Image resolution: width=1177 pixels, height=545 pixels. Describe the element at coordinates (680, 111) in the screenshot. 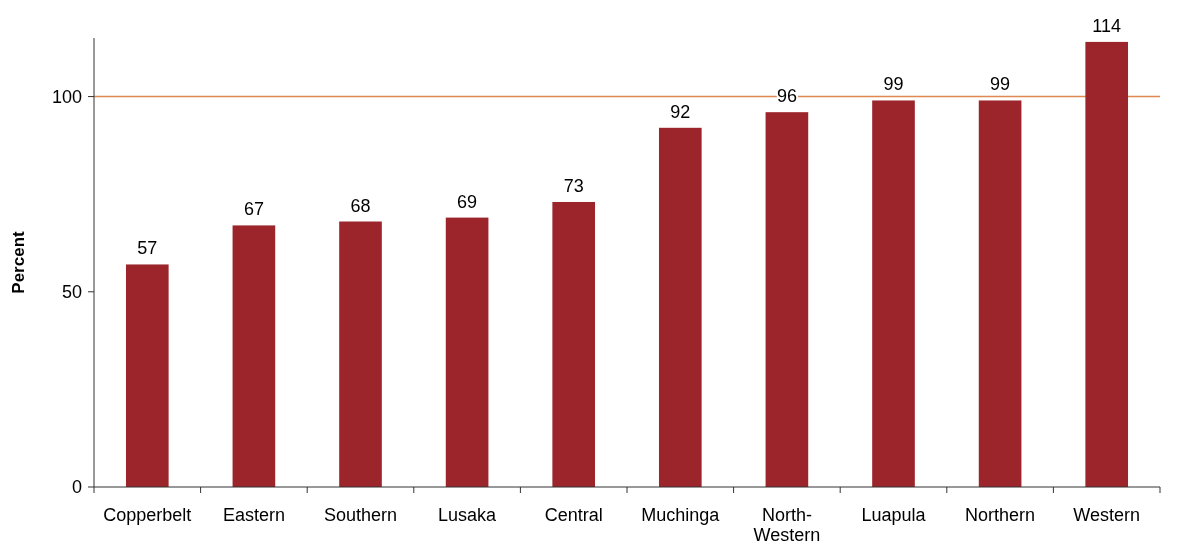

I see `data-label: 92` at that location.